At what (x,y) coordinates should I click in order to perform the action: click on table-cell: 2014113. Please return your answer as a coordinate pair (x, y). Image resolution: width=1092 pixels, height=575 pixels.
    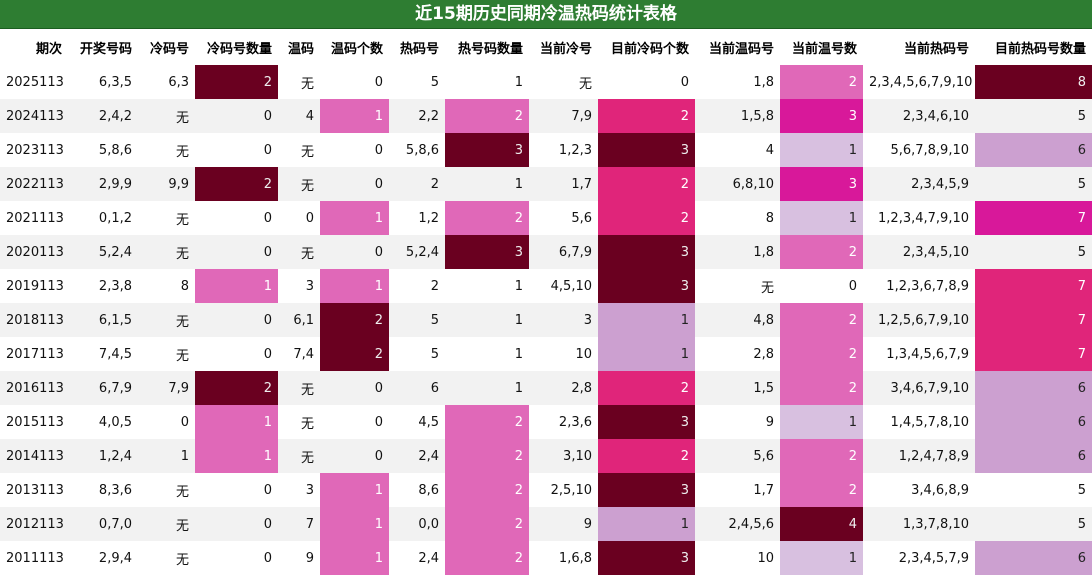
    Looking at the image, I should click on (34, 456).